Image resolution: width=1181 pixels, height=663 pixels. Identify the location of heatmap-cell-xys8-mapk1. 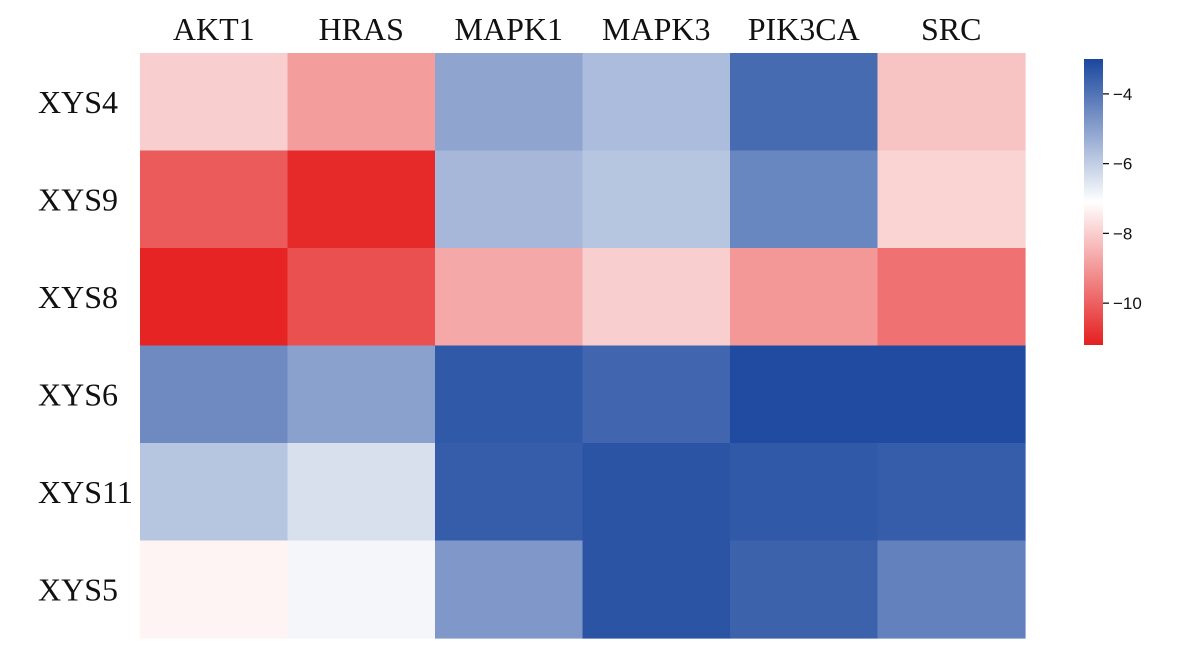
(509, 297).